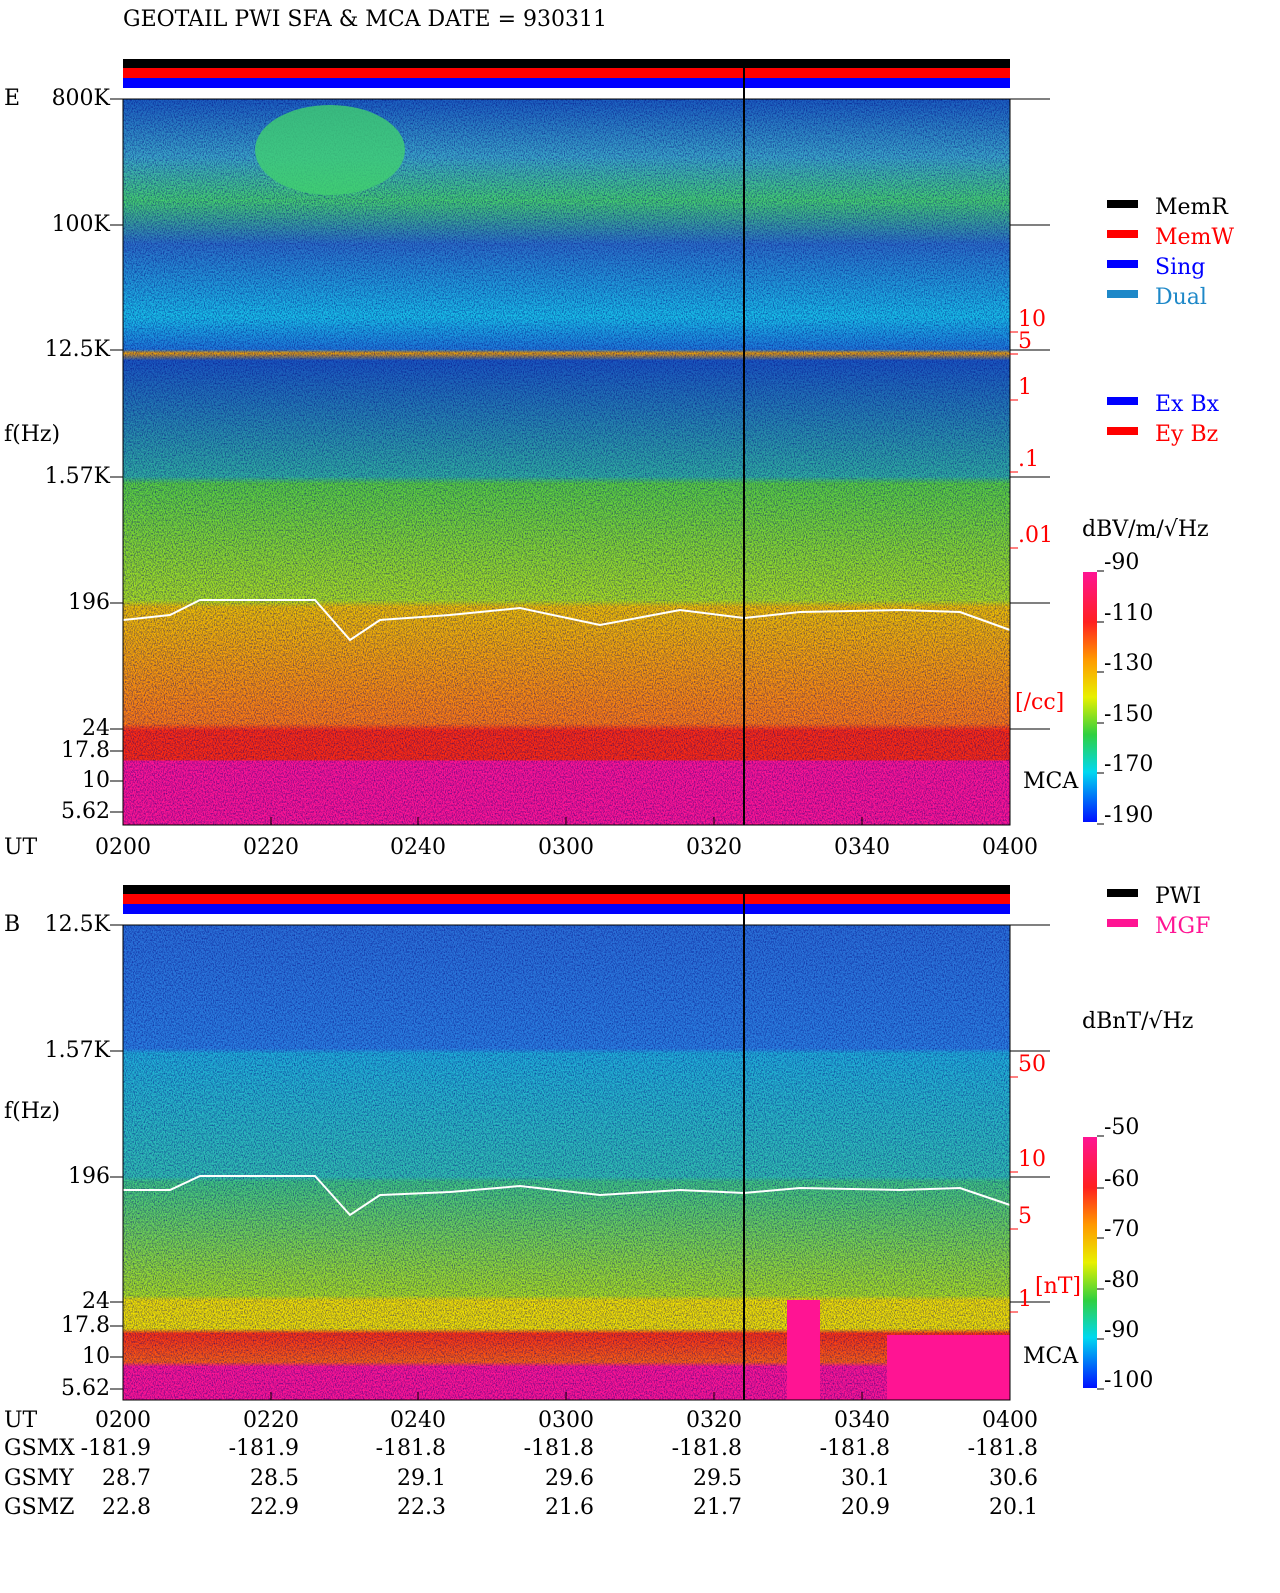 This screenshot has width=1280, height=1593. Describe the element at coordinates (274, 1478) in the screenshot. I see `orbit-value: 28.5` at that location.